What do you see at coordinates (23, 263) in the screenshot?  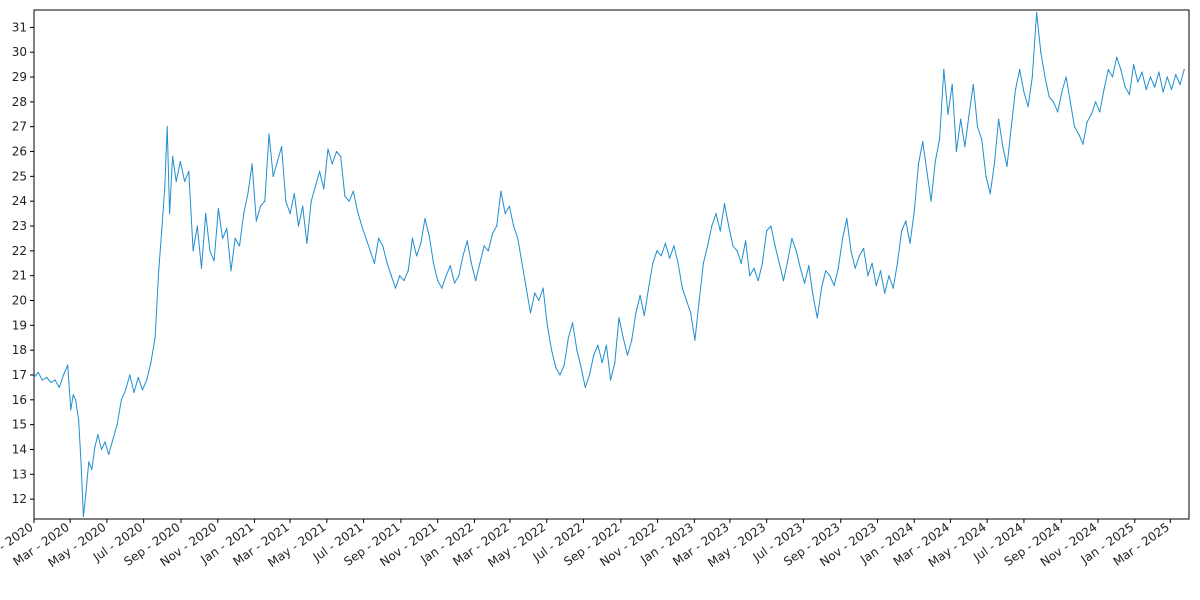 I see `y-axis: 12 13 14 15 16 17 18 19 20 21 22 23 24 25 26 27 28 29 30 31` at bounding box center [23, 263].